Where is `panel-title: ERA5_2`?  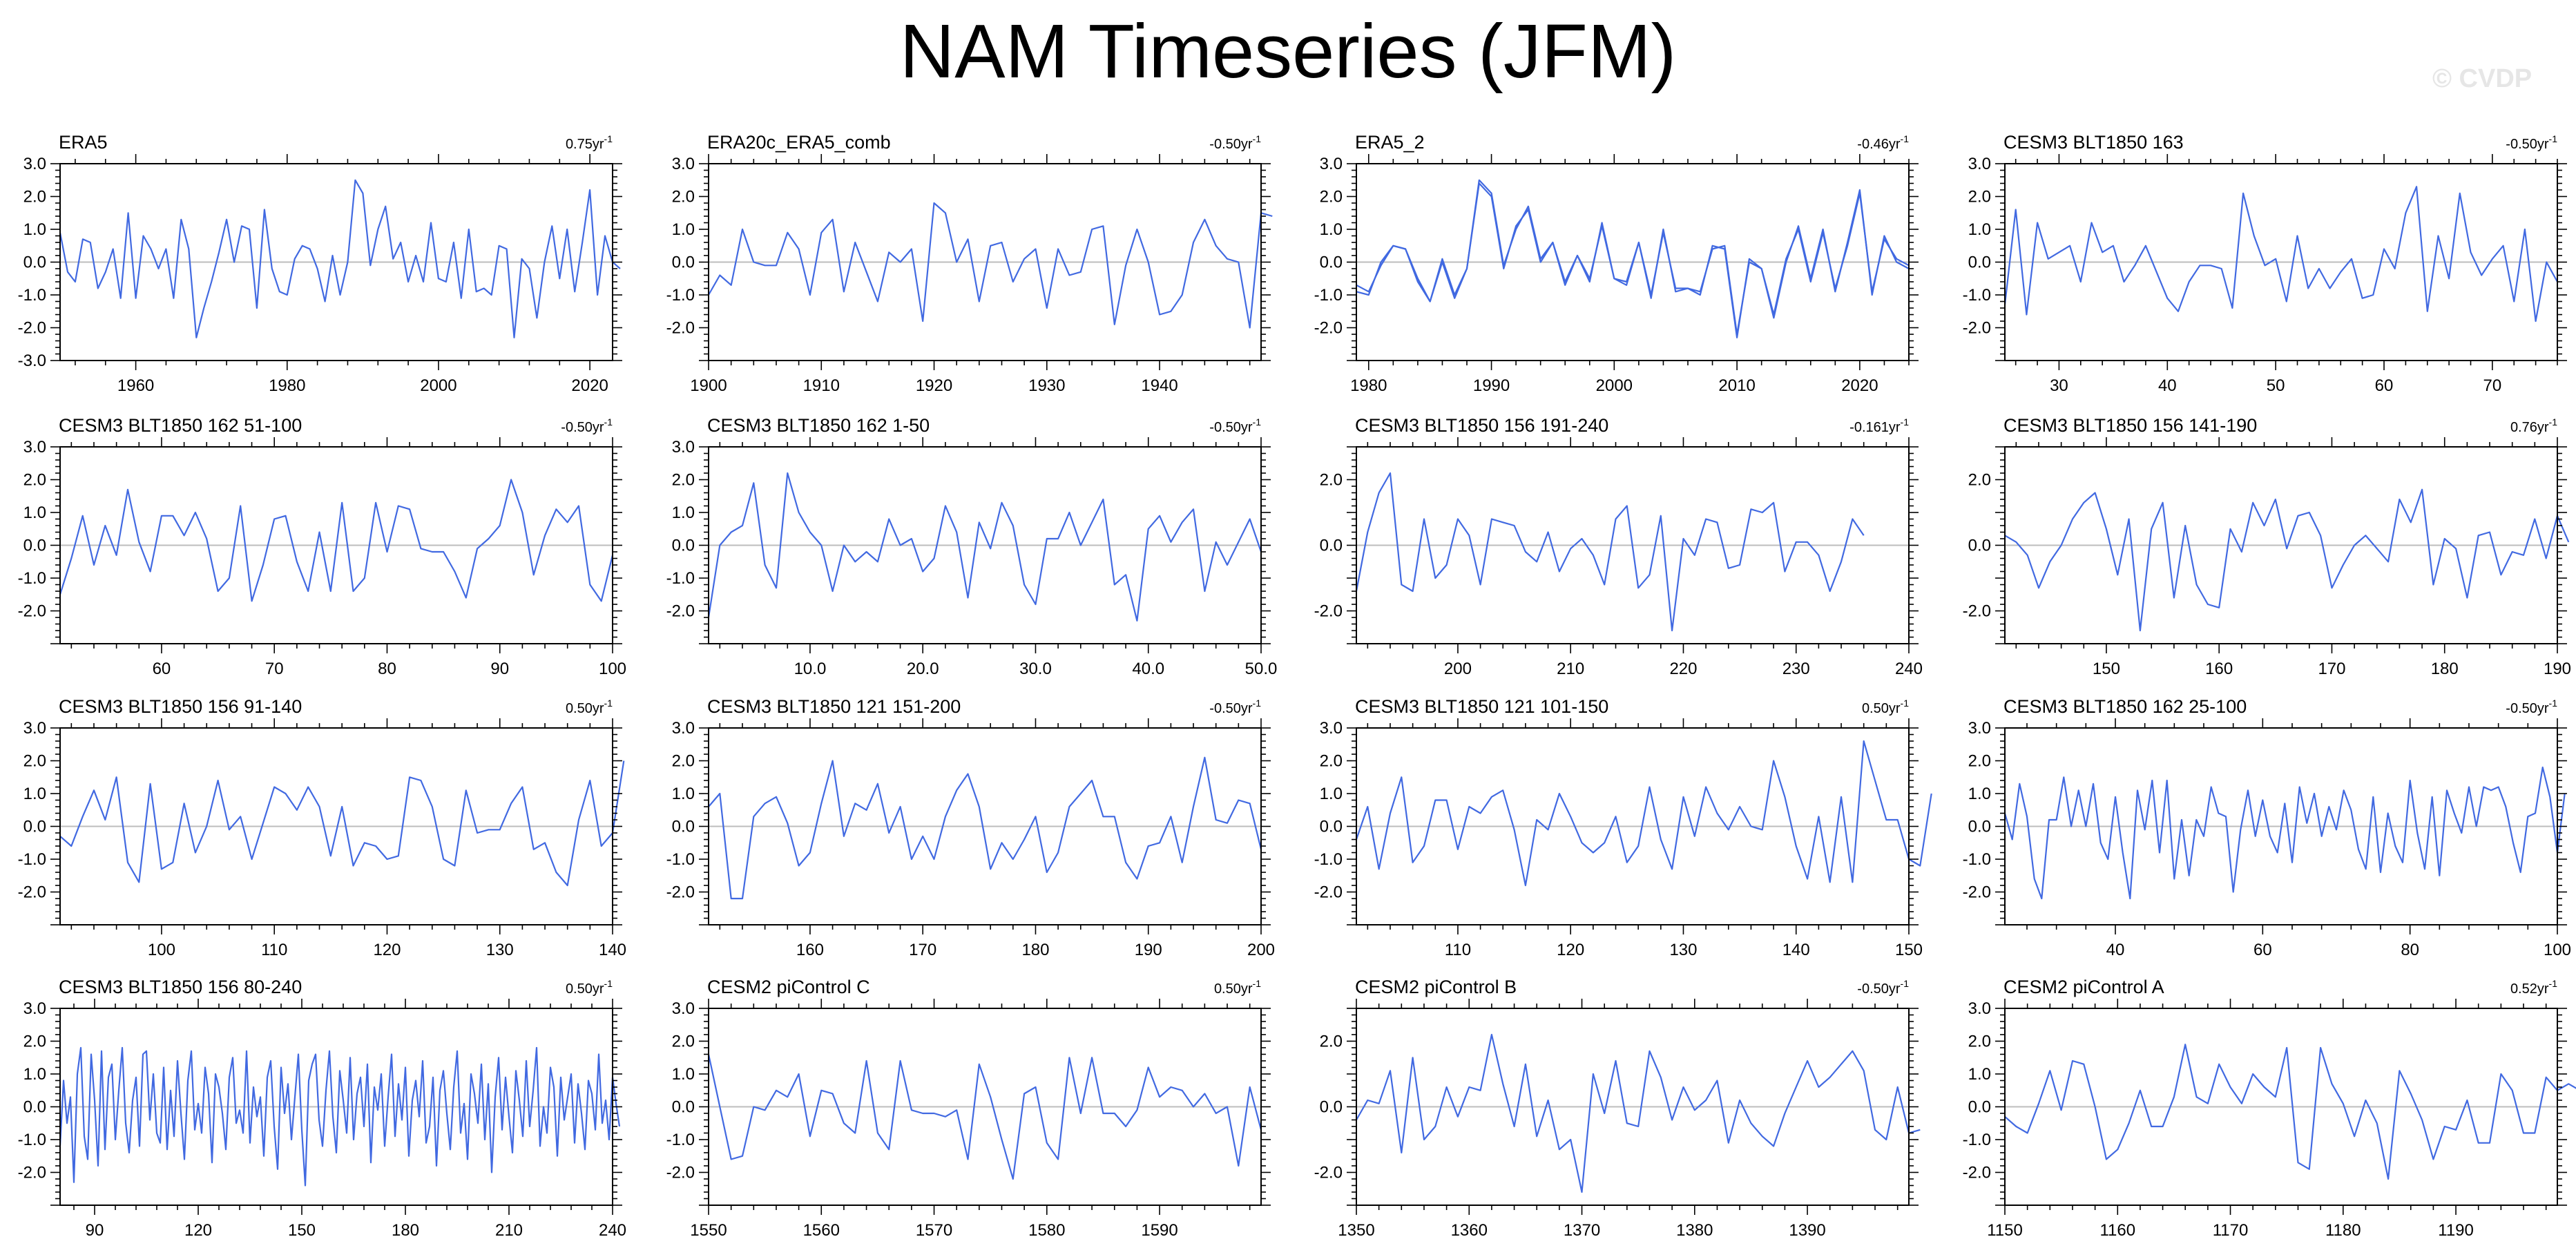
panel-title: ERA5_2 is located at coordinates (1390, 142).